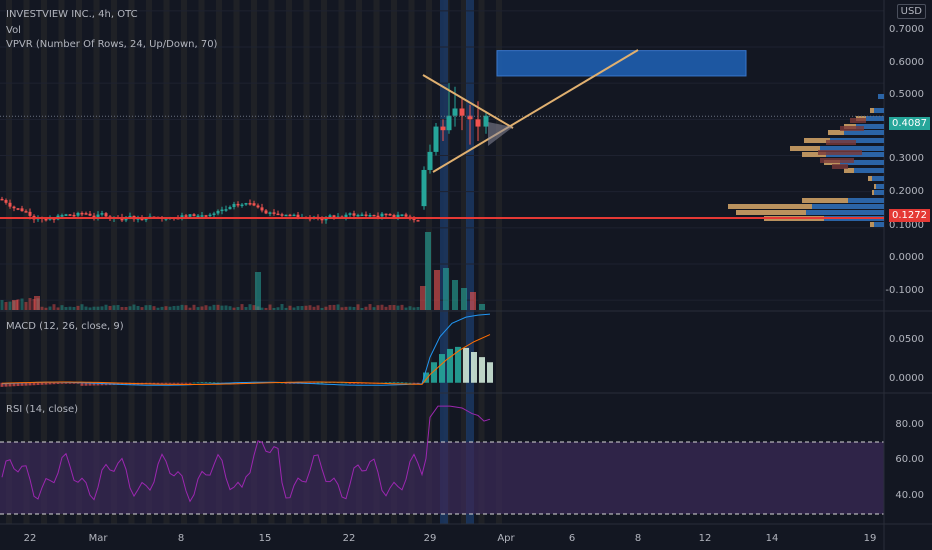  Describe the element at coordinates (470, 262) in the screenshot. I see `highlight-band` at that location.